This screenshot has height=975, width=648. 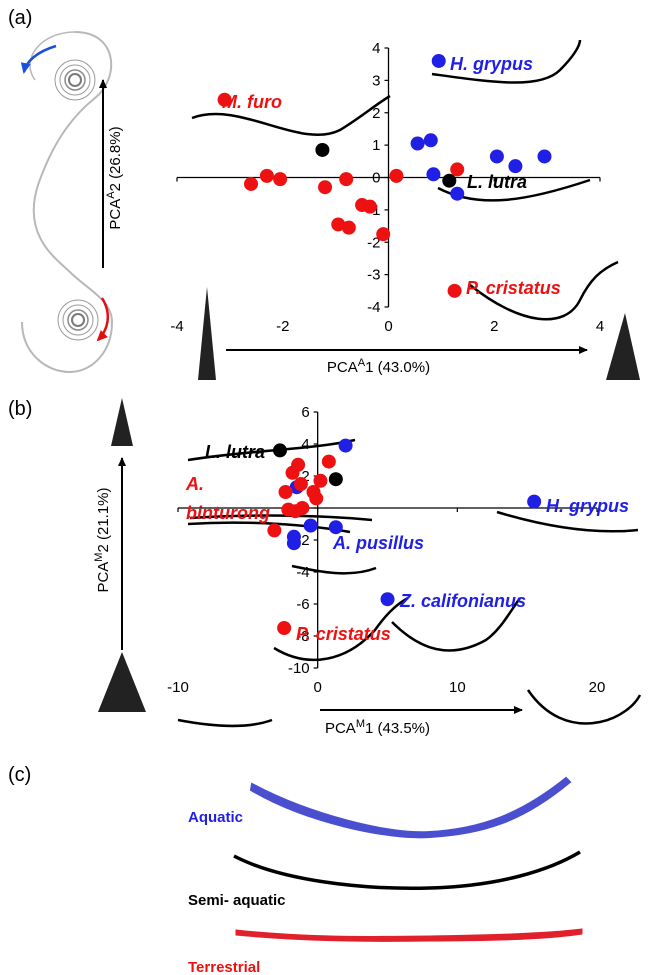 What do you see at coordinates (122, 682) in the screenshot?
I see `wedge-wide-b-icon` at bounding box center [122, 682].